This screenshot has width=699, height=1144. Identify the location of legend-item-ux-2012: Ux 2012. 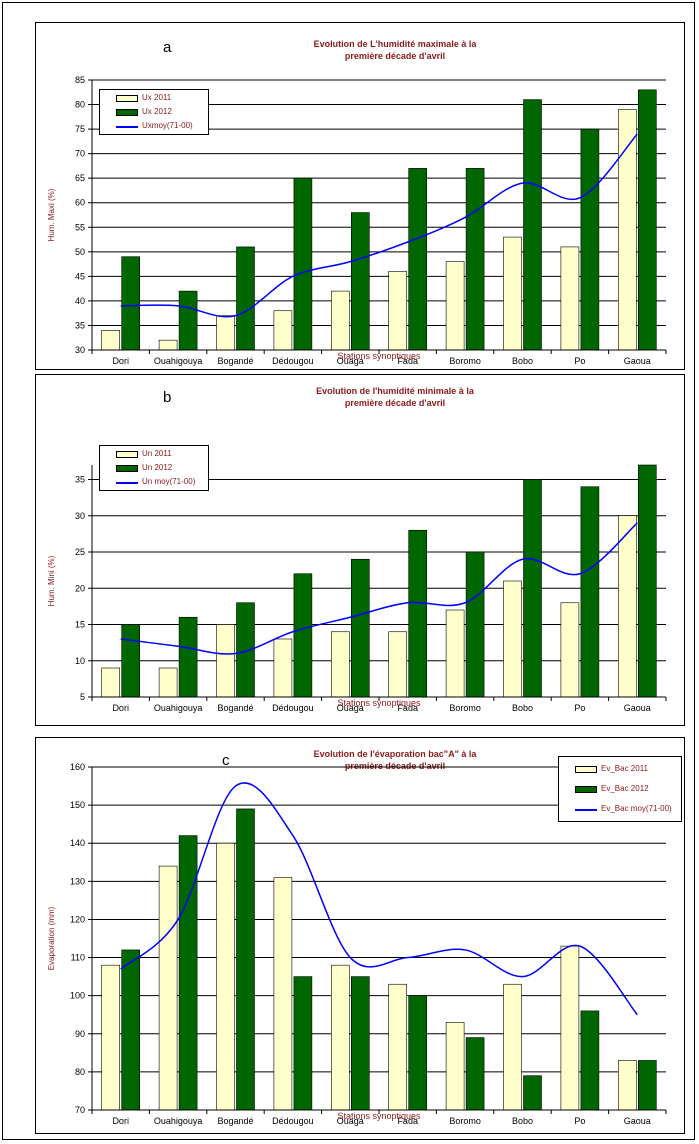
(154, 113).